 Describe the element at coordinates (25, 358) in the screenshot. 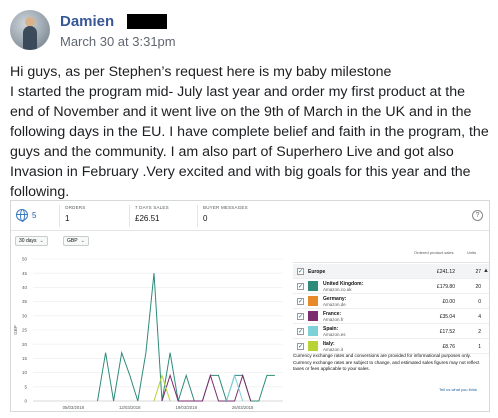

I see `y-tick-label: 15` at that location.